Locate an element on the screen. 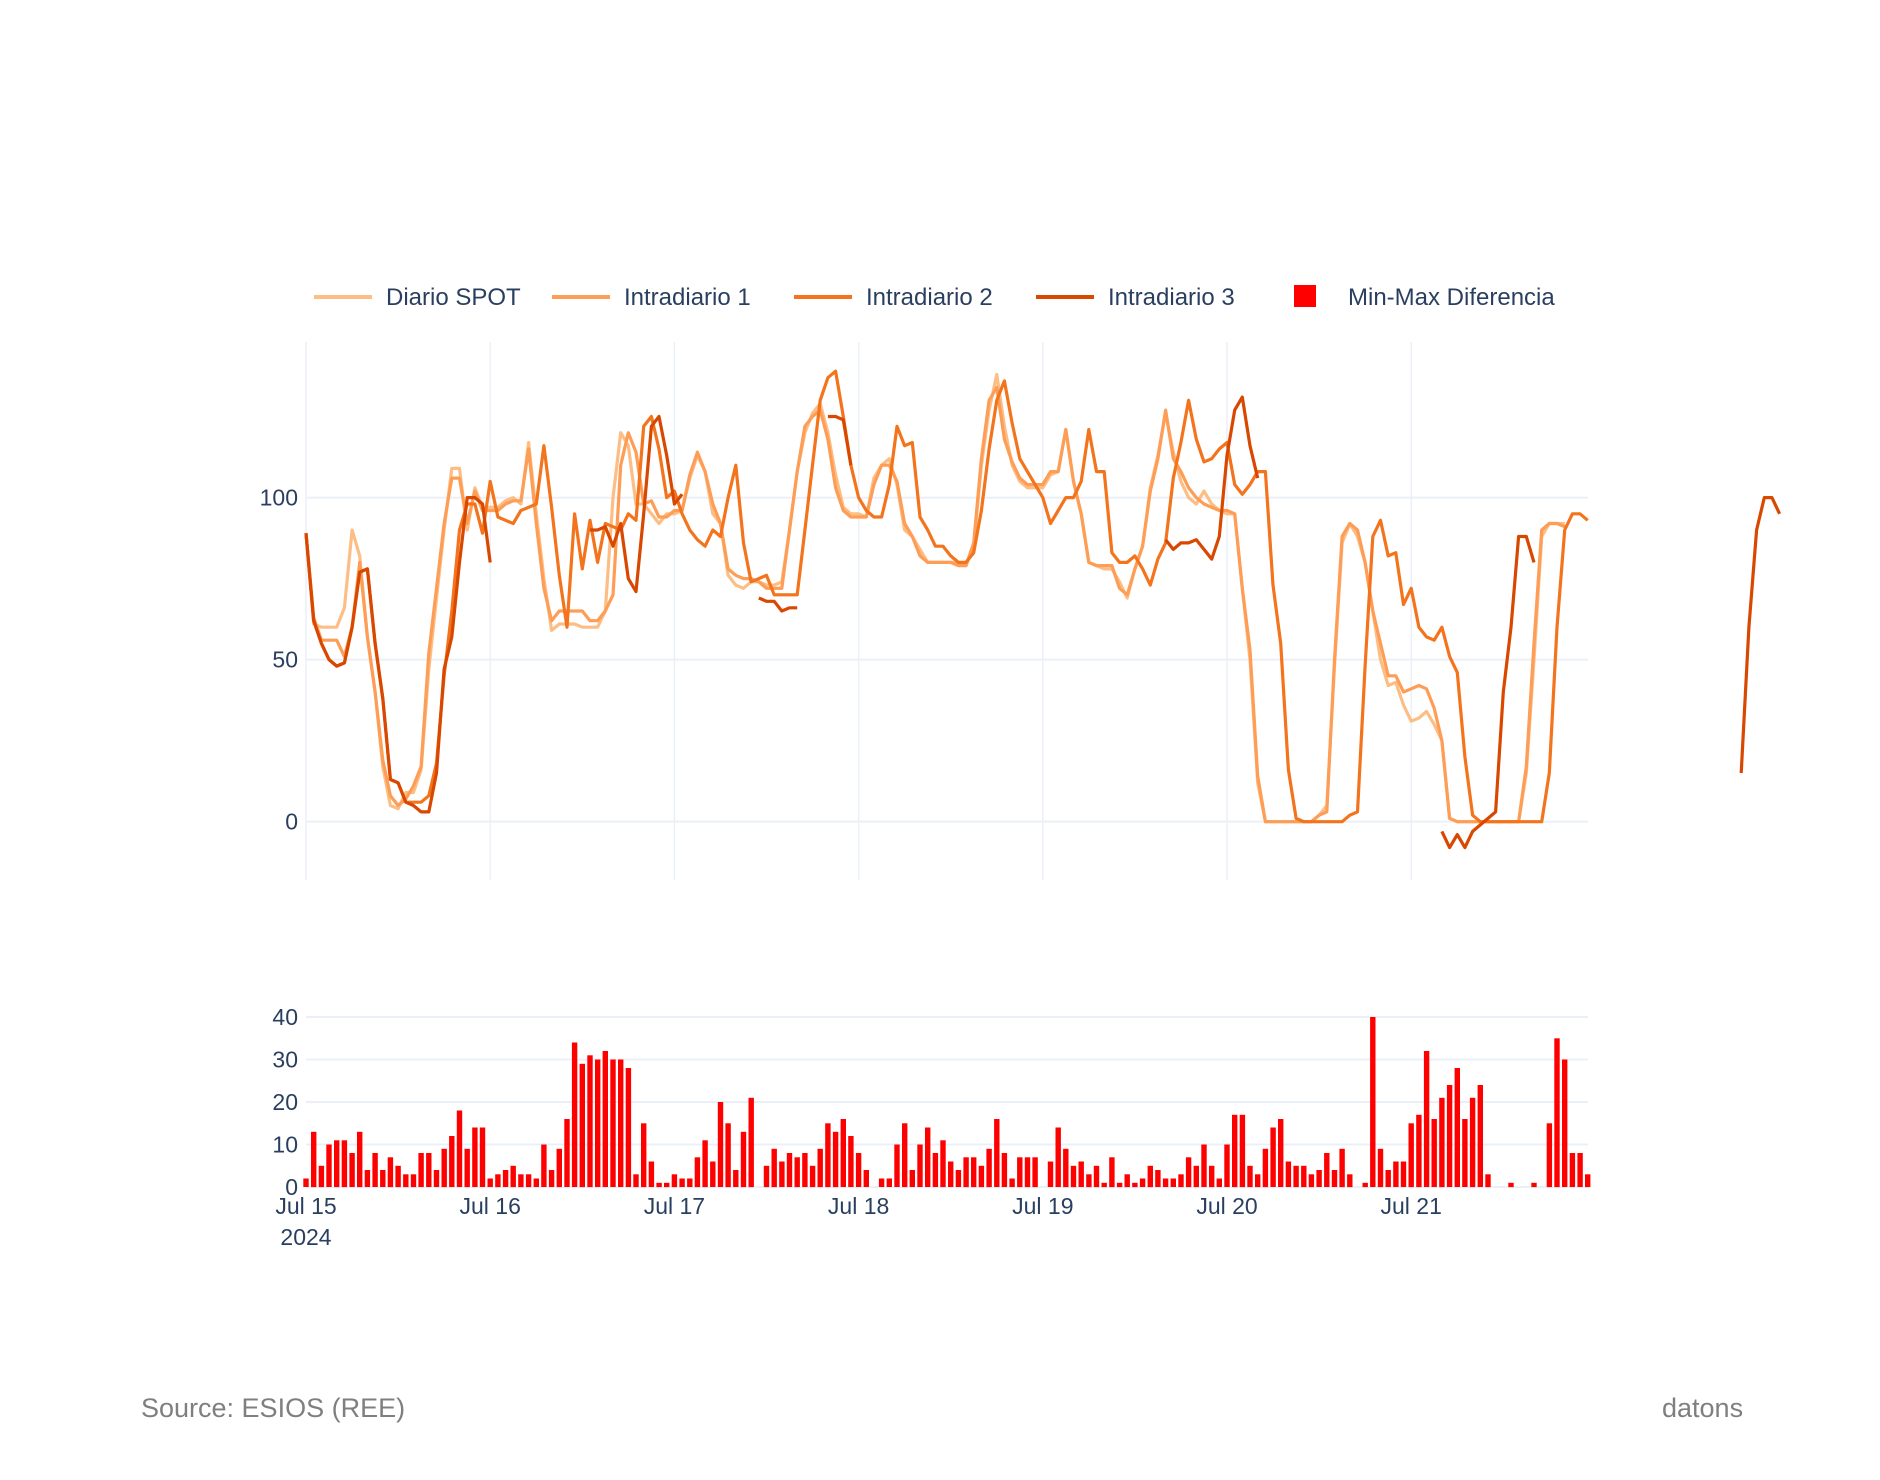  brand-label: datons is located at coordinates (1703, 1408).